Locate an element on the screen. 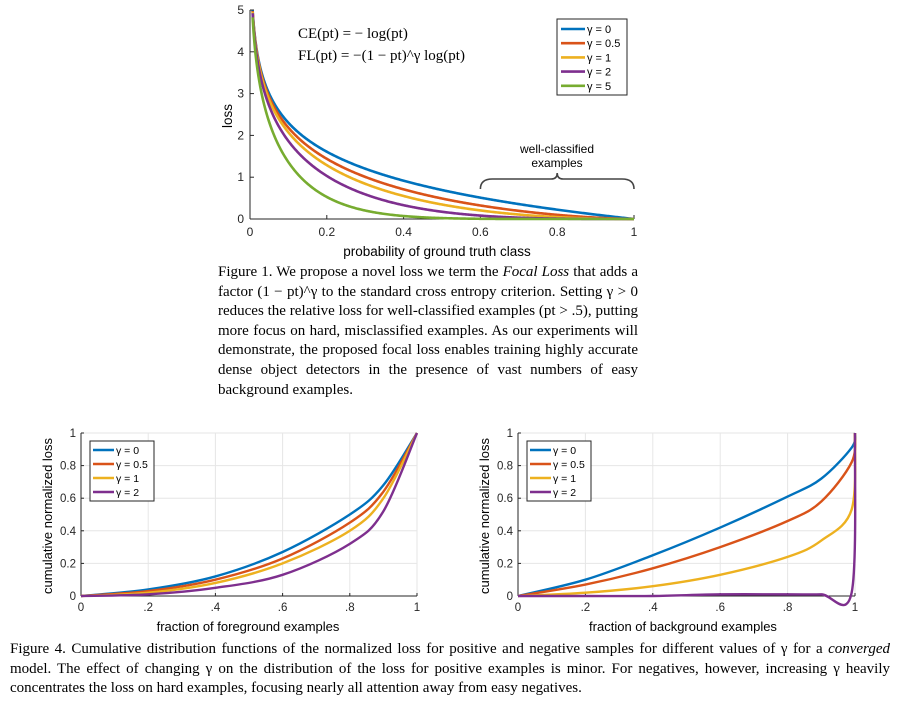 The width and height of the screenshot is (899, 703). y-tick-label: 3 is located at coordinates (240, 94).